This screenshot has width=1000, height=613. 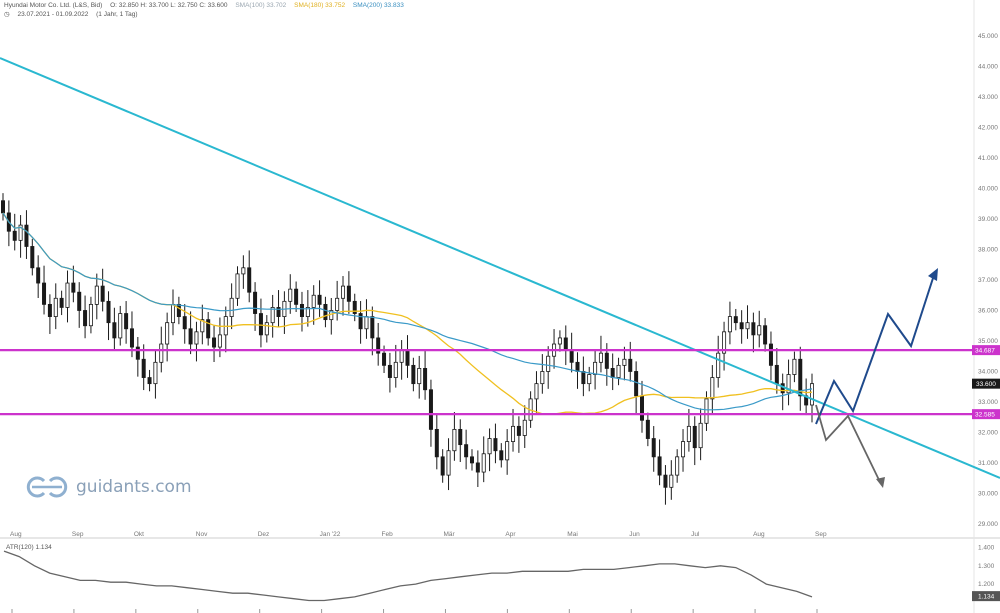 I want to click on y-tick-label: 39.000, so click(x=988, y=219).